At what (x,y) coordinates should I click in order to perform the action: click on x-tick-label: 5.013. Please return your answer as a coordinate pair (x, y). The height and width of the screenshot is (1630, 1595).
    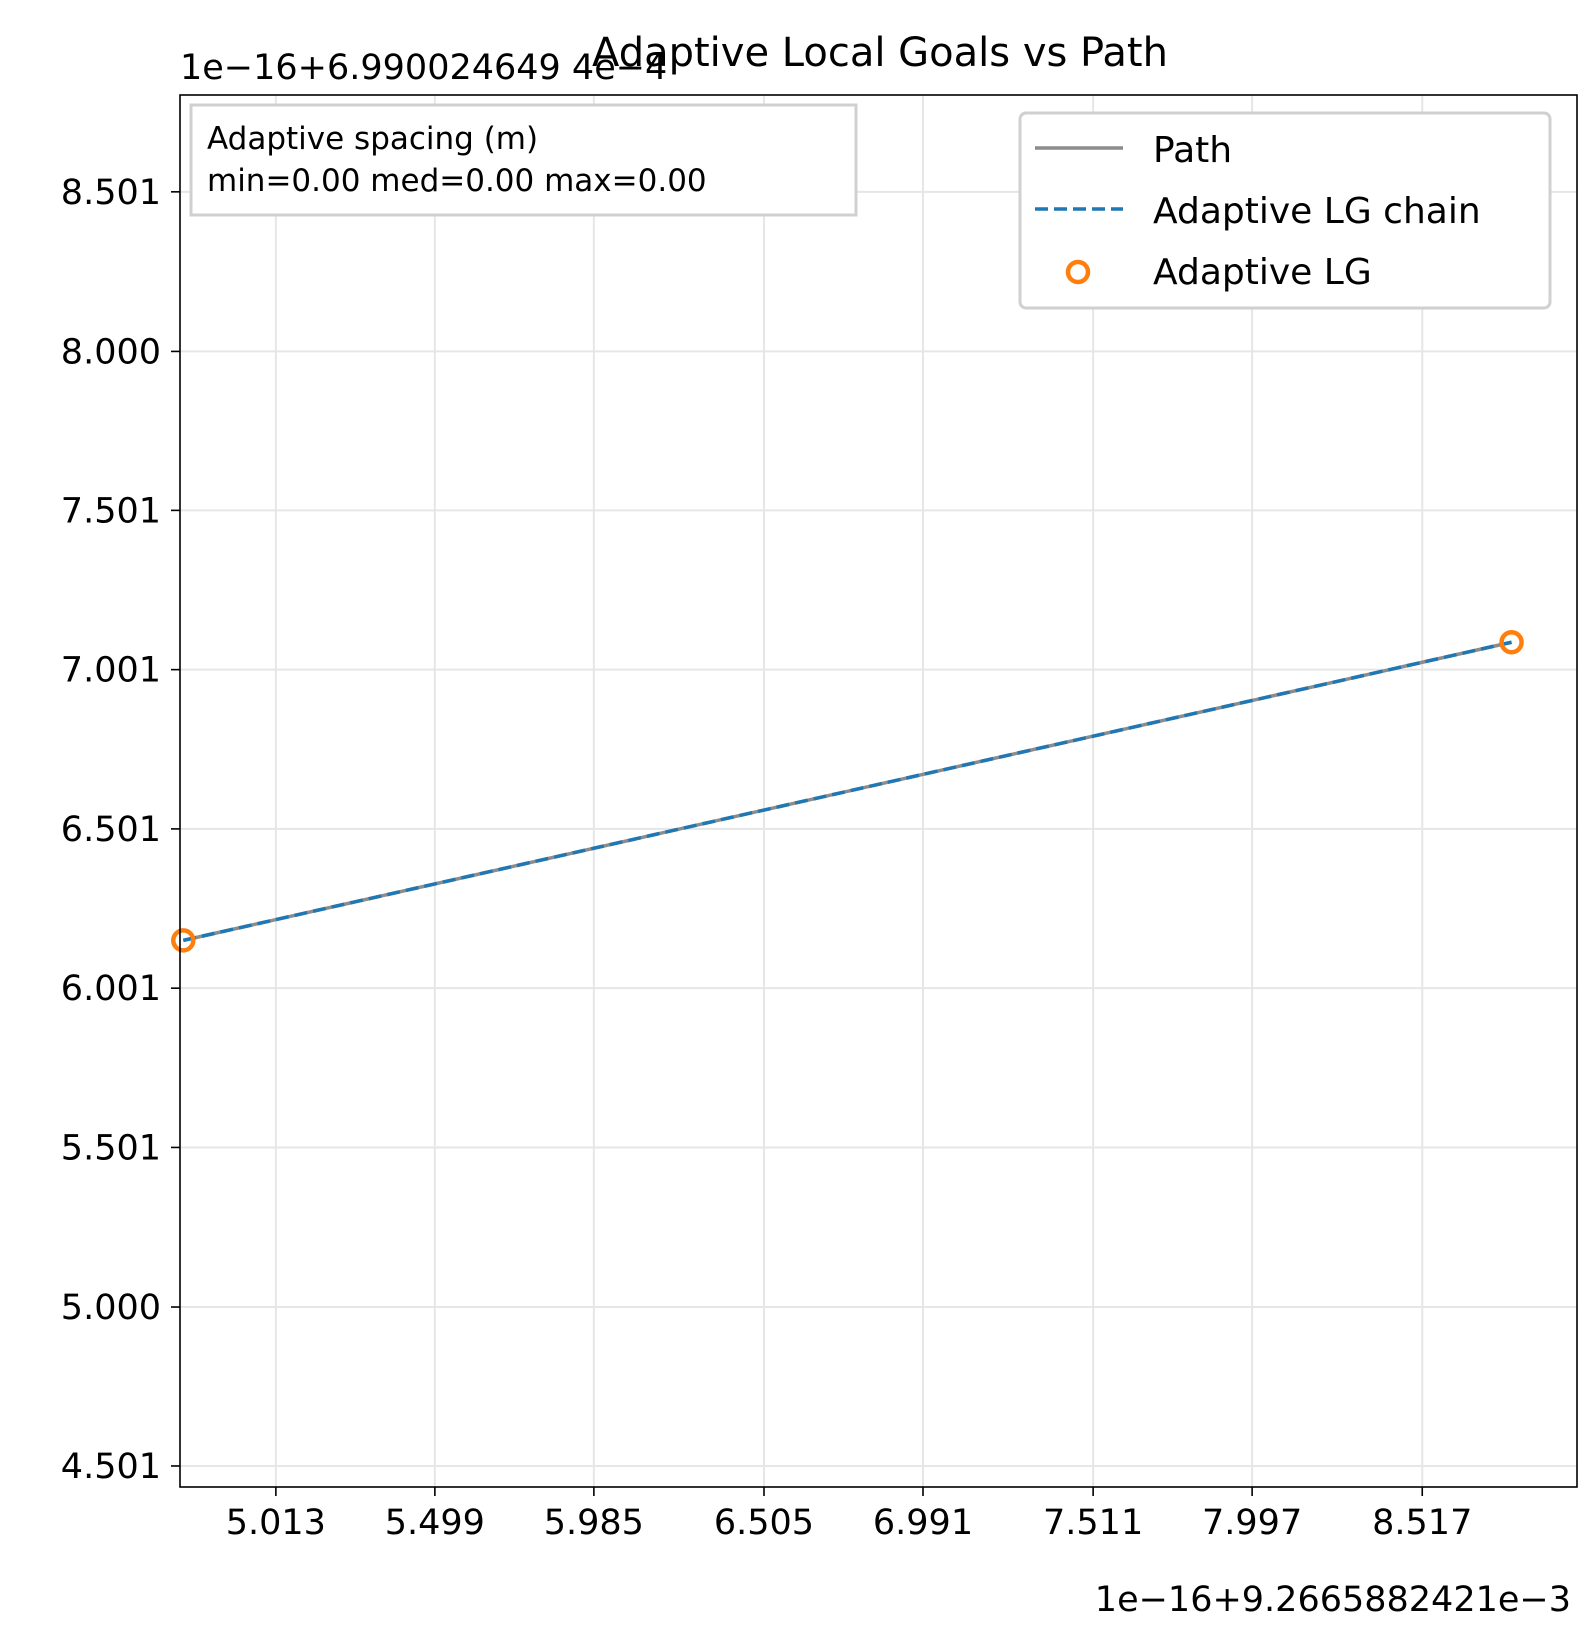
    Looking at the image, I should click on (276, 1523).